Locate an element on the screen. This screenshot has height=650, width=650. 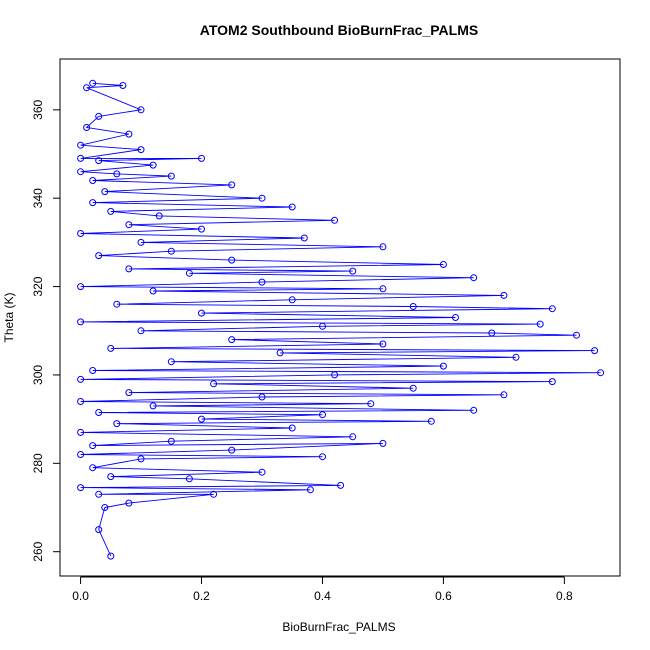
x-tick-label: 0.0 is located at coordinates (80, 596).